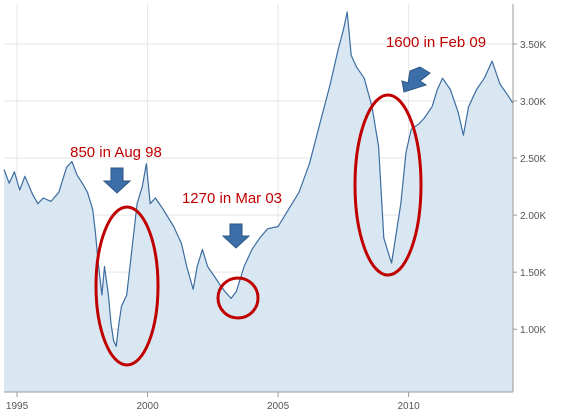 The width and height of the screenshot is (563, 418). I want to click on x-tick-label: 2000, so click(147, 406).